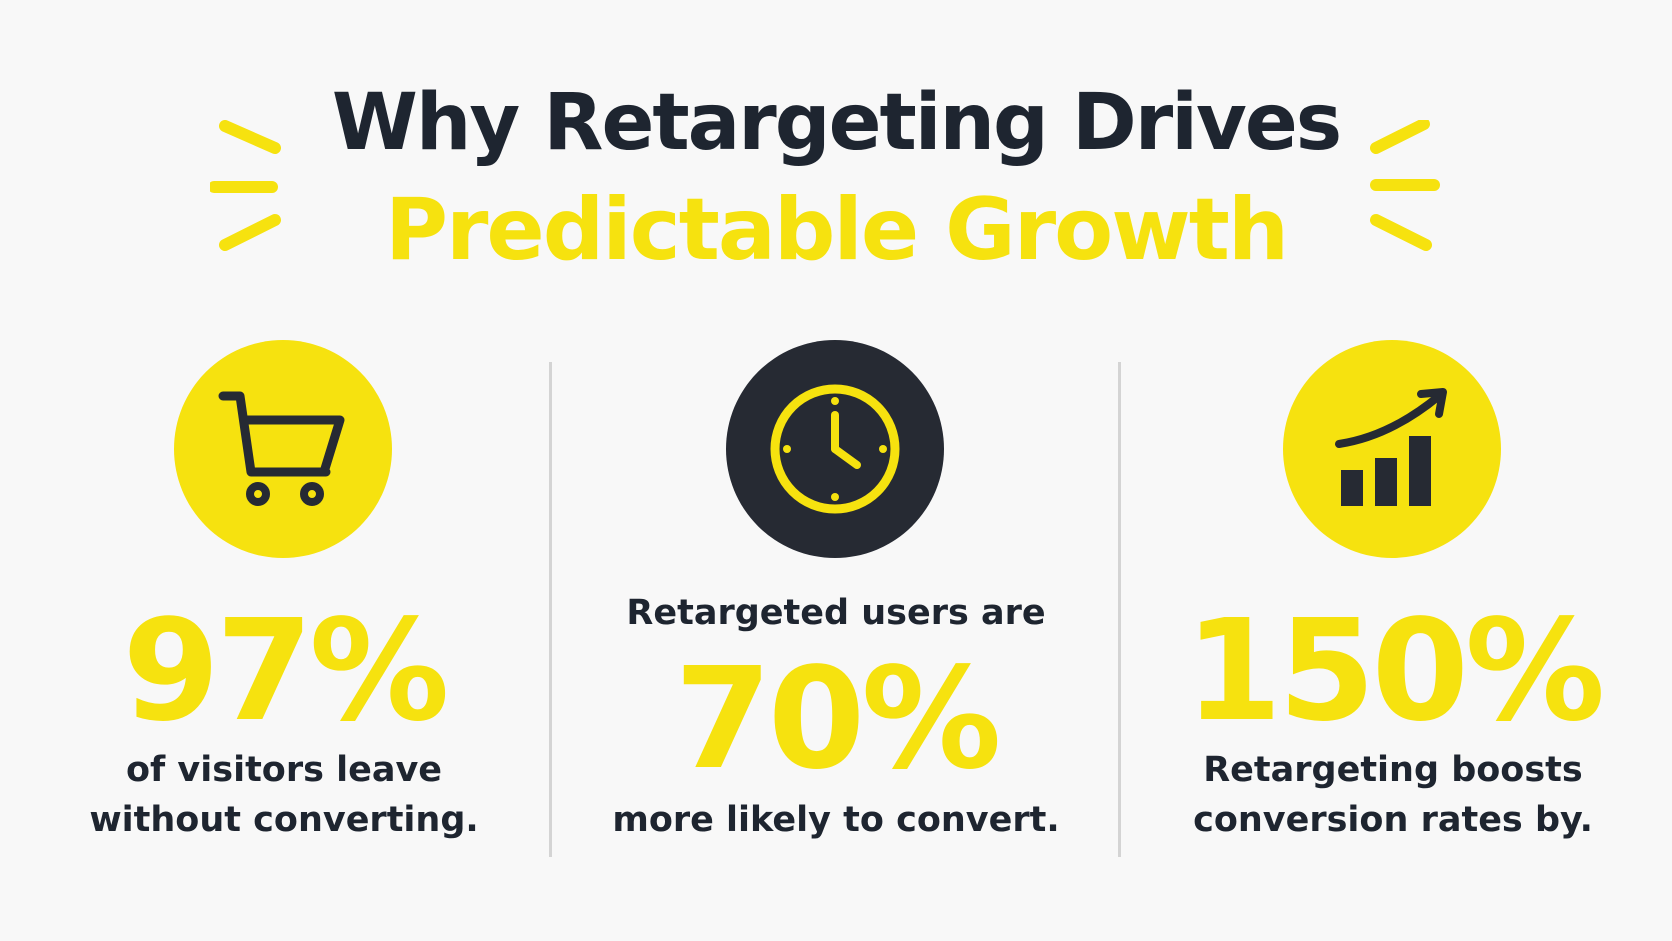  I want to click on cart-badge, so click(283, 449).